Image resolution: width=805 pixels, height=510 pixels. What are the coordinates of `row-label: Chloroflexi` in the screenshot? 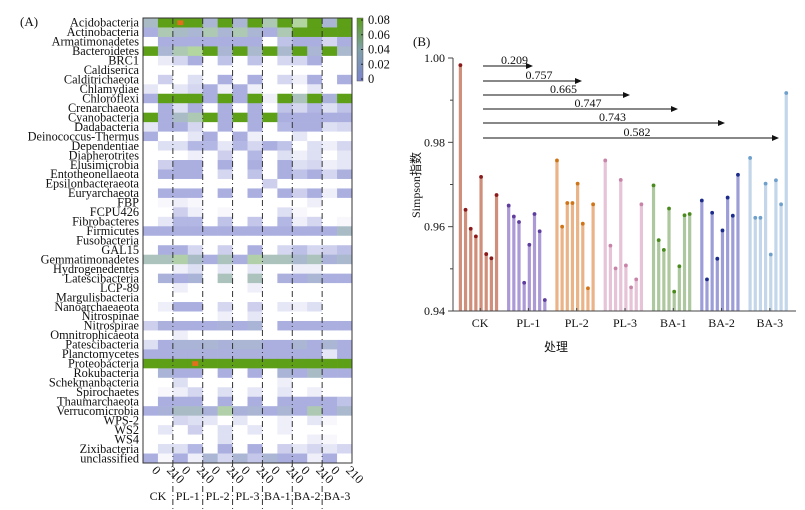 It's located at (110, 99).